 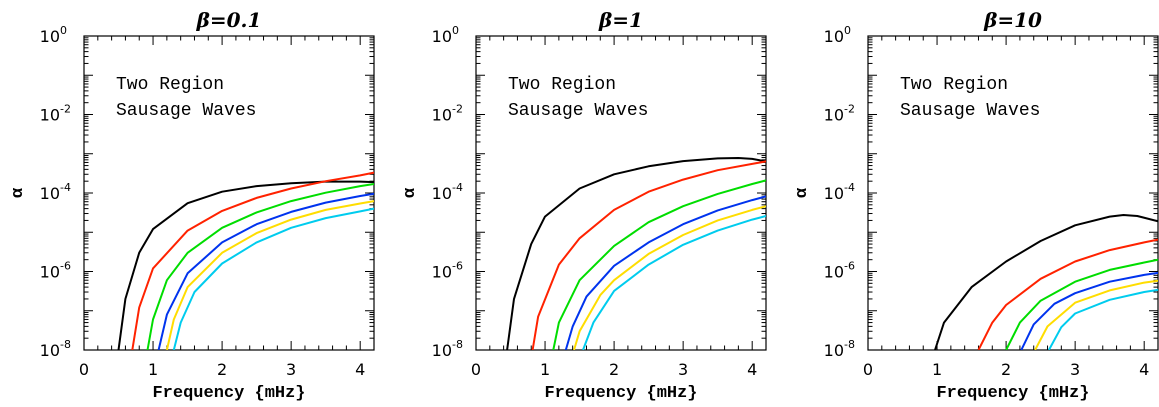 What do you see at coordinates (620, 20) in the screenshot?
I see `chart-title: β=1` at bounding box center [620, 20].